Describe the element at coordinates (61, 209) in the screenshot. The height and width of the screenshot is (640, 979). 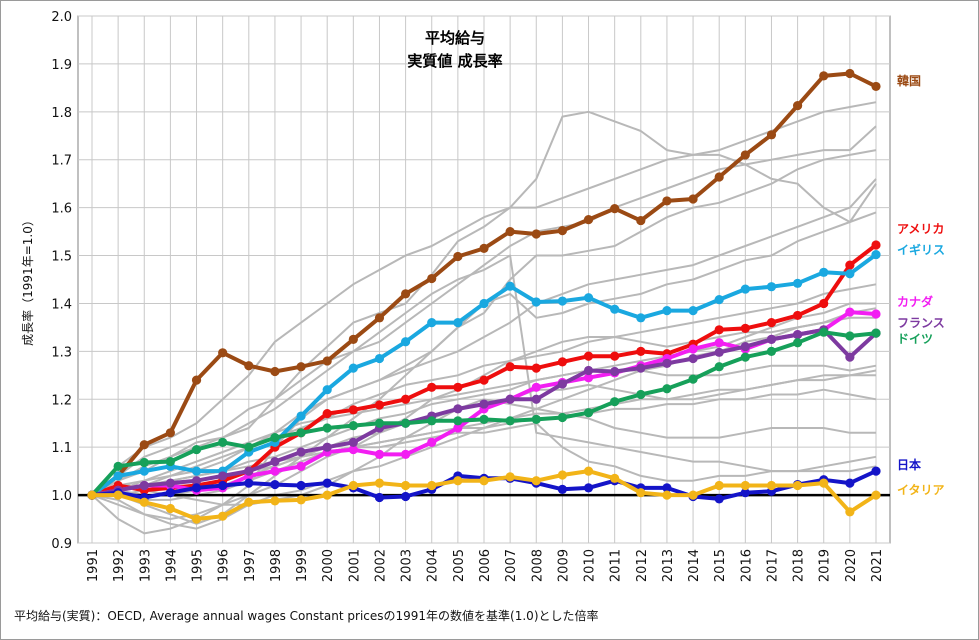
I see `y-tick-label: 1.6` at that location.